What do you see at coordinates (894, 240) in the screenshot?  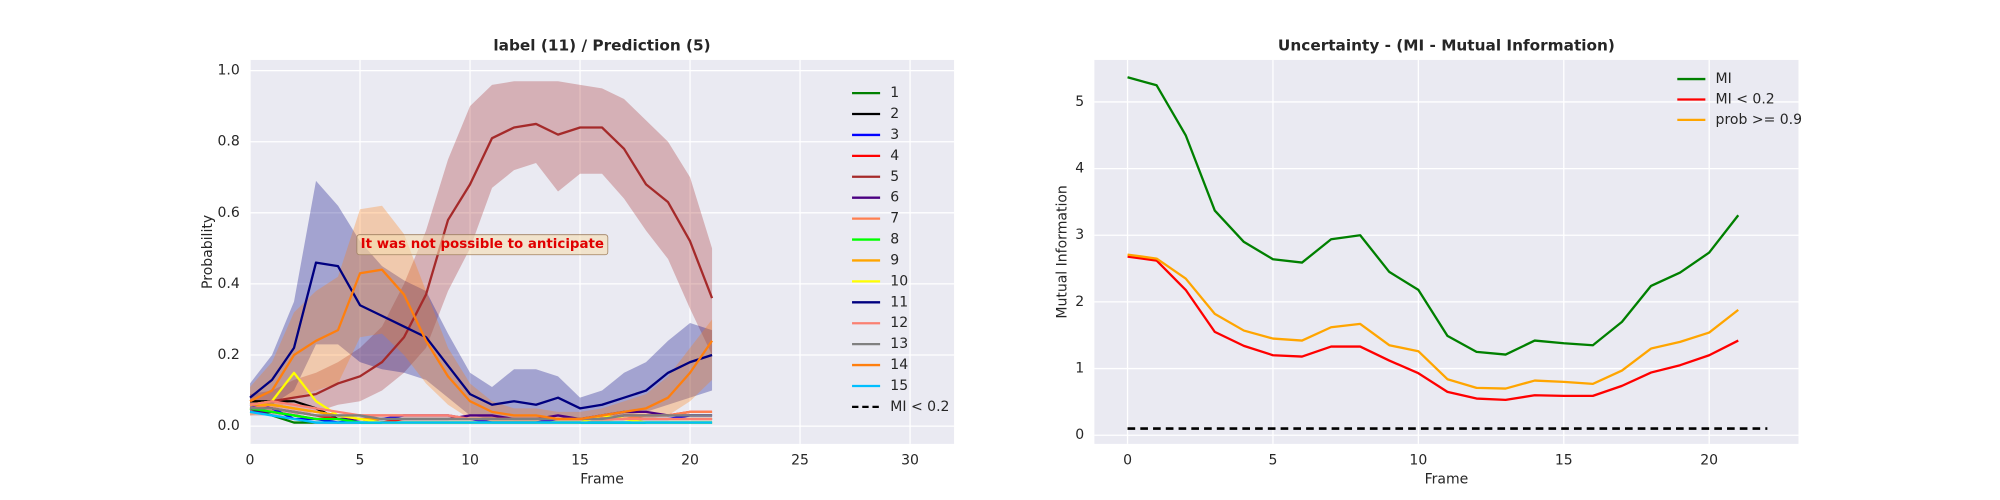 I see `legend-label: 8` at bounding box center [894, 240].